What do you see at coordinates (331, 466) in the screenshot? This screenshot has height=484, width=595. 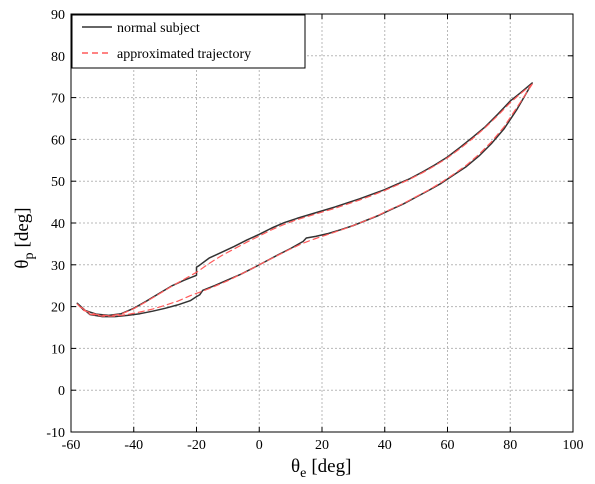 I see `x-axis-unit: [deg]` at bounding box center [331, 466].